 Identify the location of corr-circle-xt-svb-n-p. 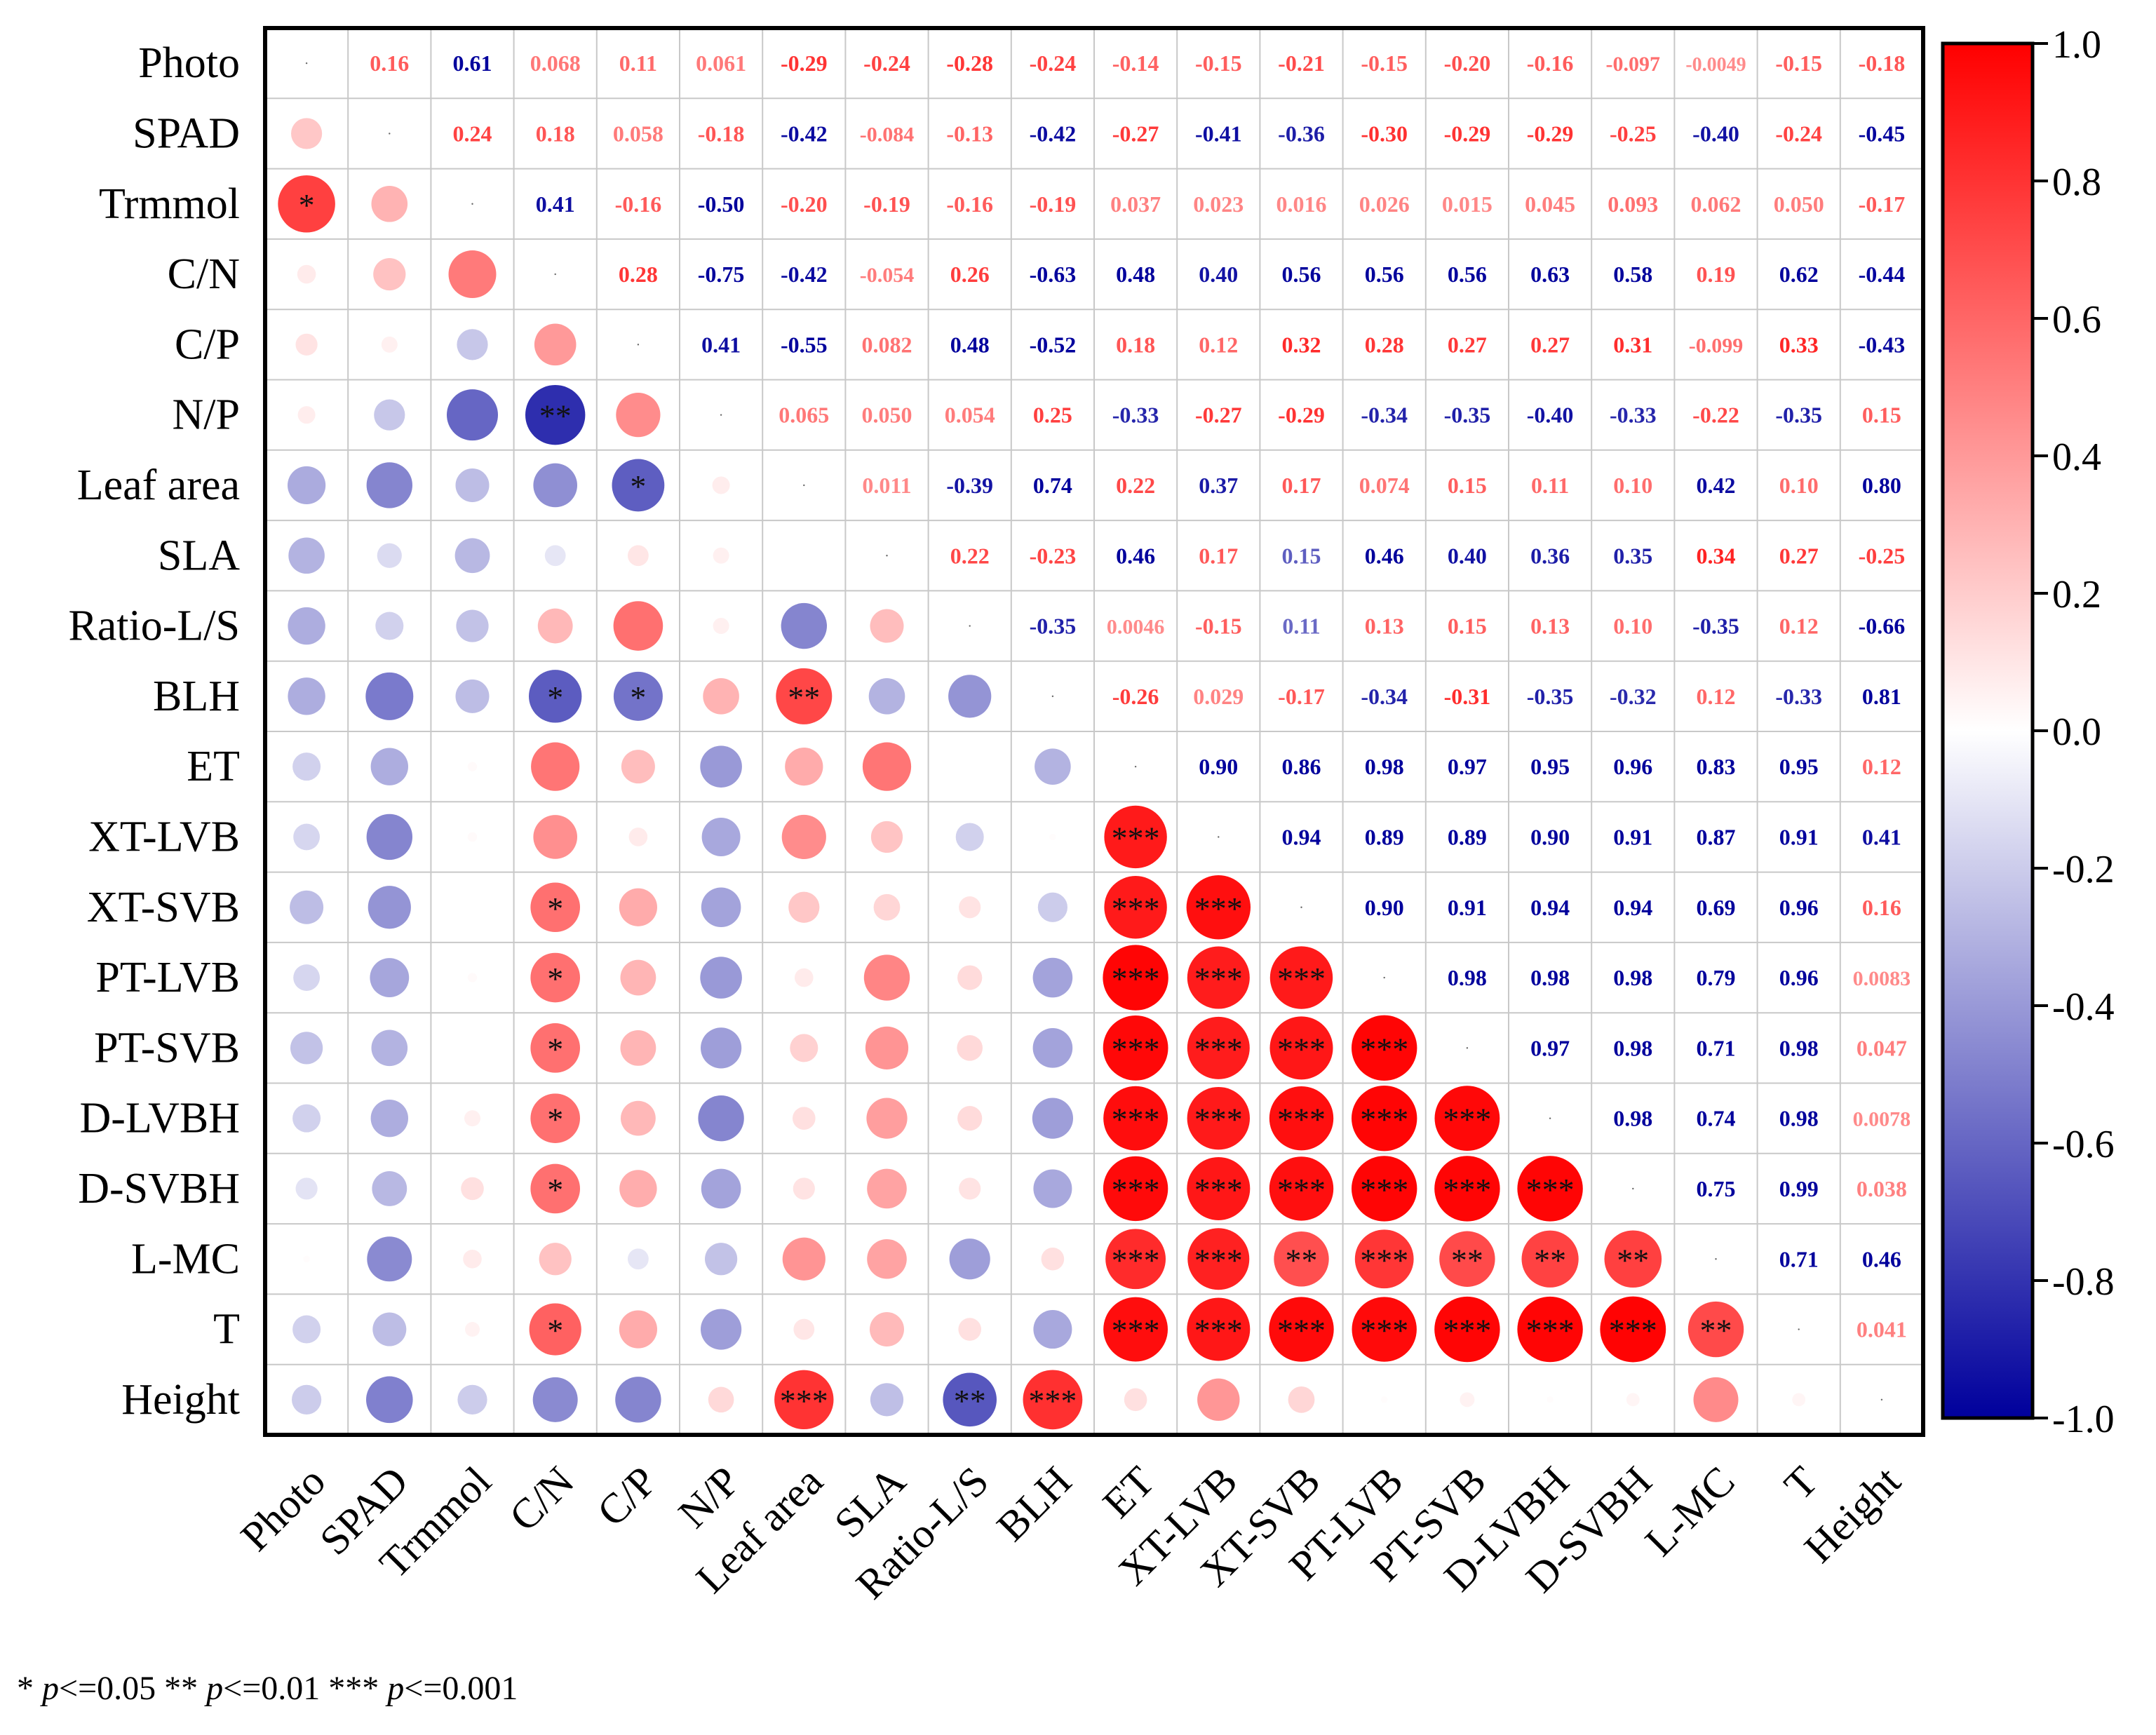
(721, 907).